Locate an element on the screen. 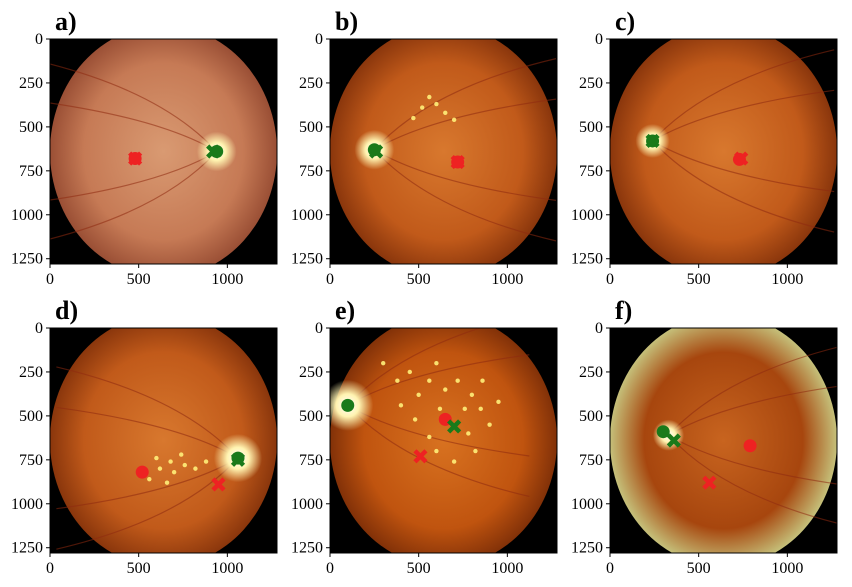  panel-label: c) is located at coordinates (625, 21).